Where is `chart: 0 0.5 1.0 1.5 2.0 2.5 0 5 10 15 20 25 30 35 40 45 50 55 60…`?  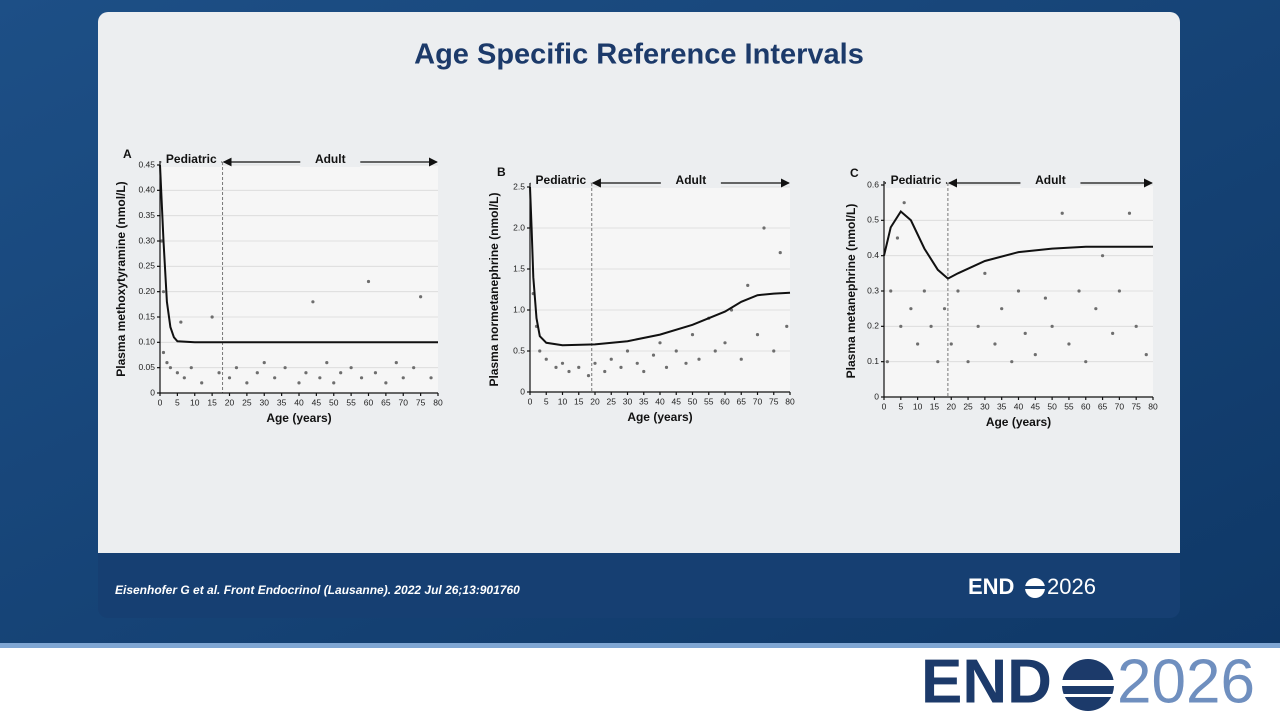 chart: 0 0.5 1.0 1.5 2.0 2.5 0 5 10 15 20 25 30 35 40 45 50 55 60… is located at coordinates (641, 294).